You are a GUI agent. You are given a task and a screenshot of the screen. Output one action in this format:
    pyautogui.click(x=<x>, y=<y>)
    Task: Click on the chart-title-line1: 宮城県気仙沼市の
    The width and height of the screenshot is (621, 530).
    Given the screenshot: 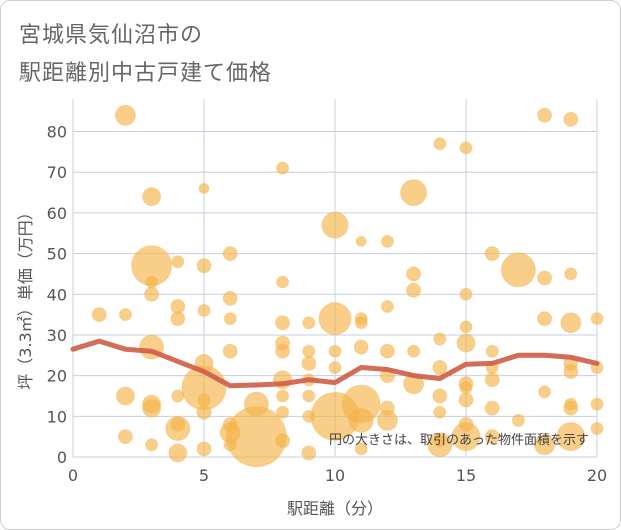 What is the action you would take?
    pyautogui.click(x=111, y=35)
    